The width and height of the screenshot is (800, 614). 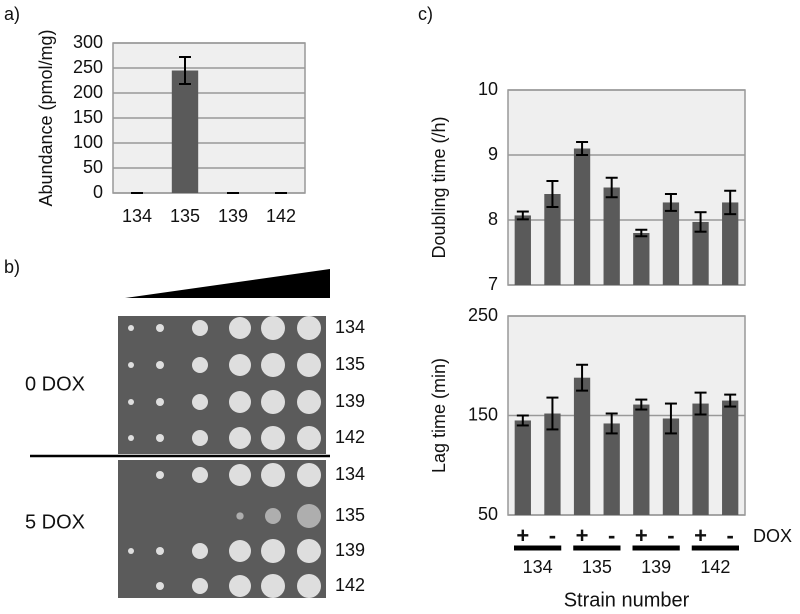 What do you see at coordinates (439, 187) in the screenshot?
I see `y-axis-title: Doubling time (/h)` at bounding box center [439, 187].